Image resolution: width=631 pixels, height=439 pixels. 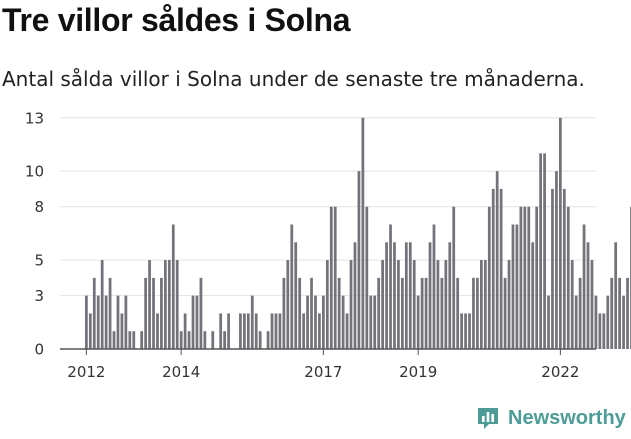 What do you see at coordinates (181, 372) in the screenshot?
I see `x-tick-label: 2014` at bounding box center [181, 372].